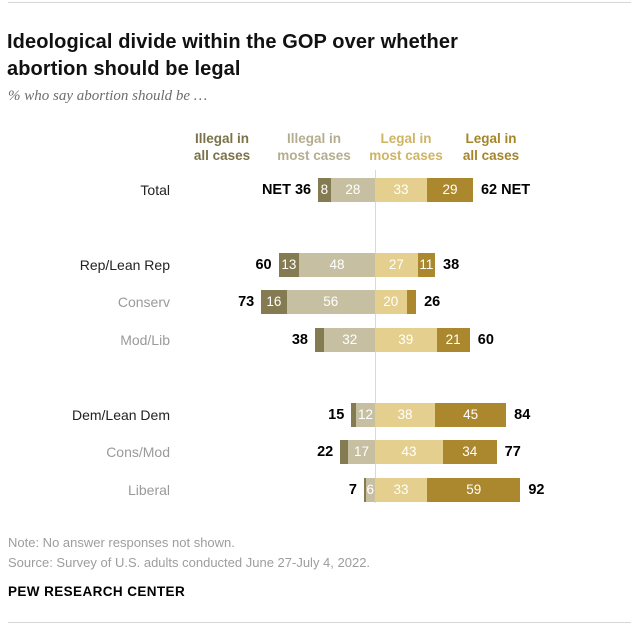 The height and width of the screenshot is (627, 639). Describe the element at coordinates (325, 452) in the screenshot. I see `net-value-left: 22` at that location.